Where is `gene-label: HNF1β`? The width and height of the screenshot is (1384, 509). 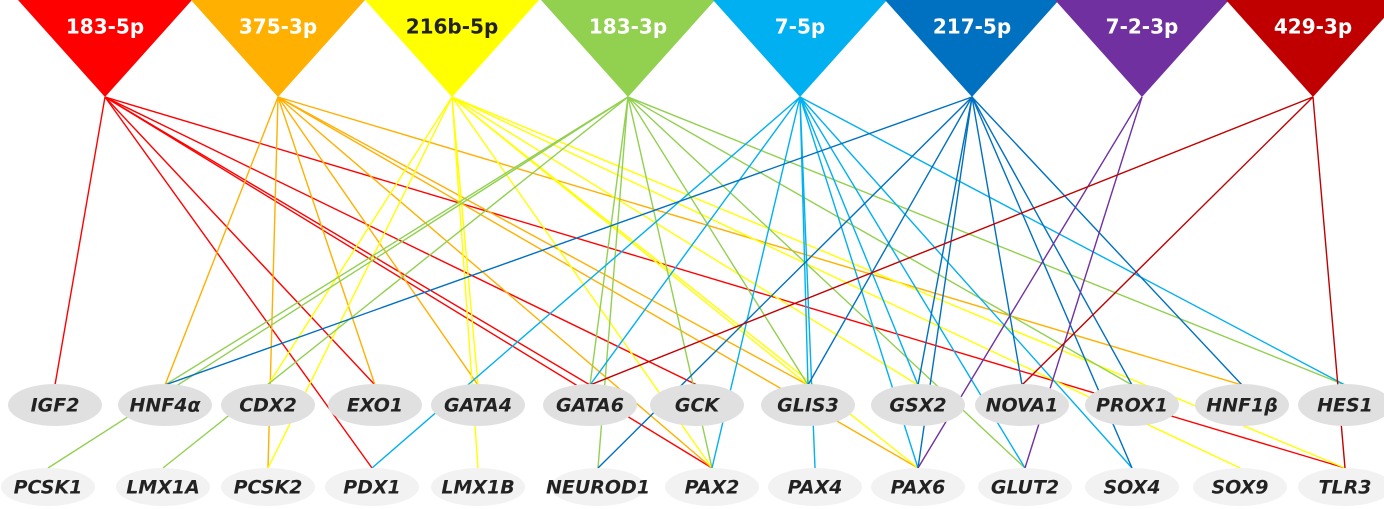 gene-label: HNF1β is located at coordinates (1242, 406).